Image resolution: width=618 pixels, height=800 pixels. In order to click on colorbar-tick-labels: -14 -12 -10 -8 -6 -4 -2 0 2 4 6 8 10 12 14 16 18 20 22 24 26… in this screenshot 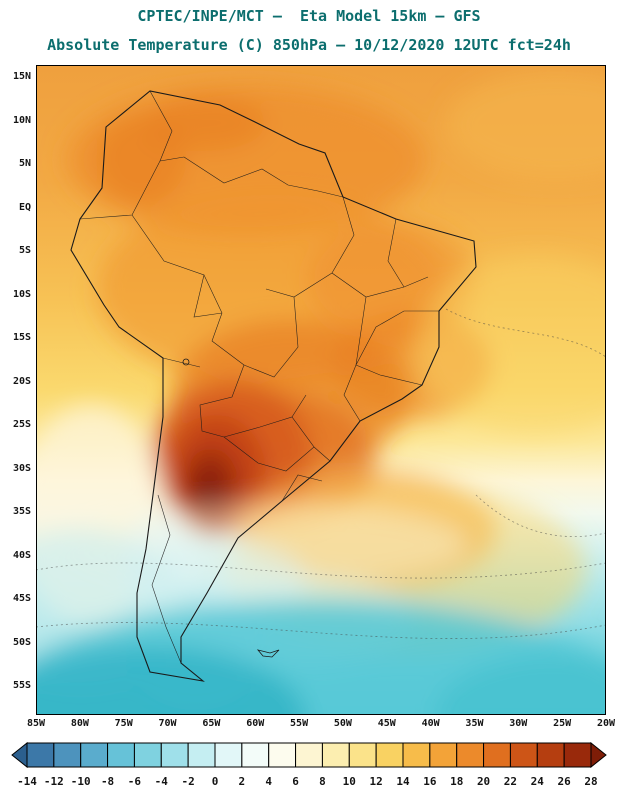, I will do `click(309, 782)`.